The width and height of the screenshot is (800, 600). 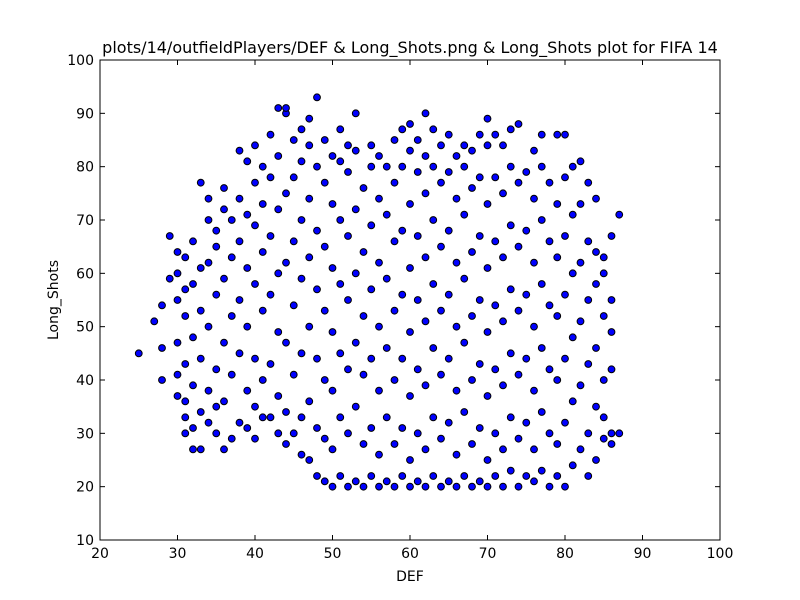 I want to click on y-tick-label: 90, so click(x=85, y=114).